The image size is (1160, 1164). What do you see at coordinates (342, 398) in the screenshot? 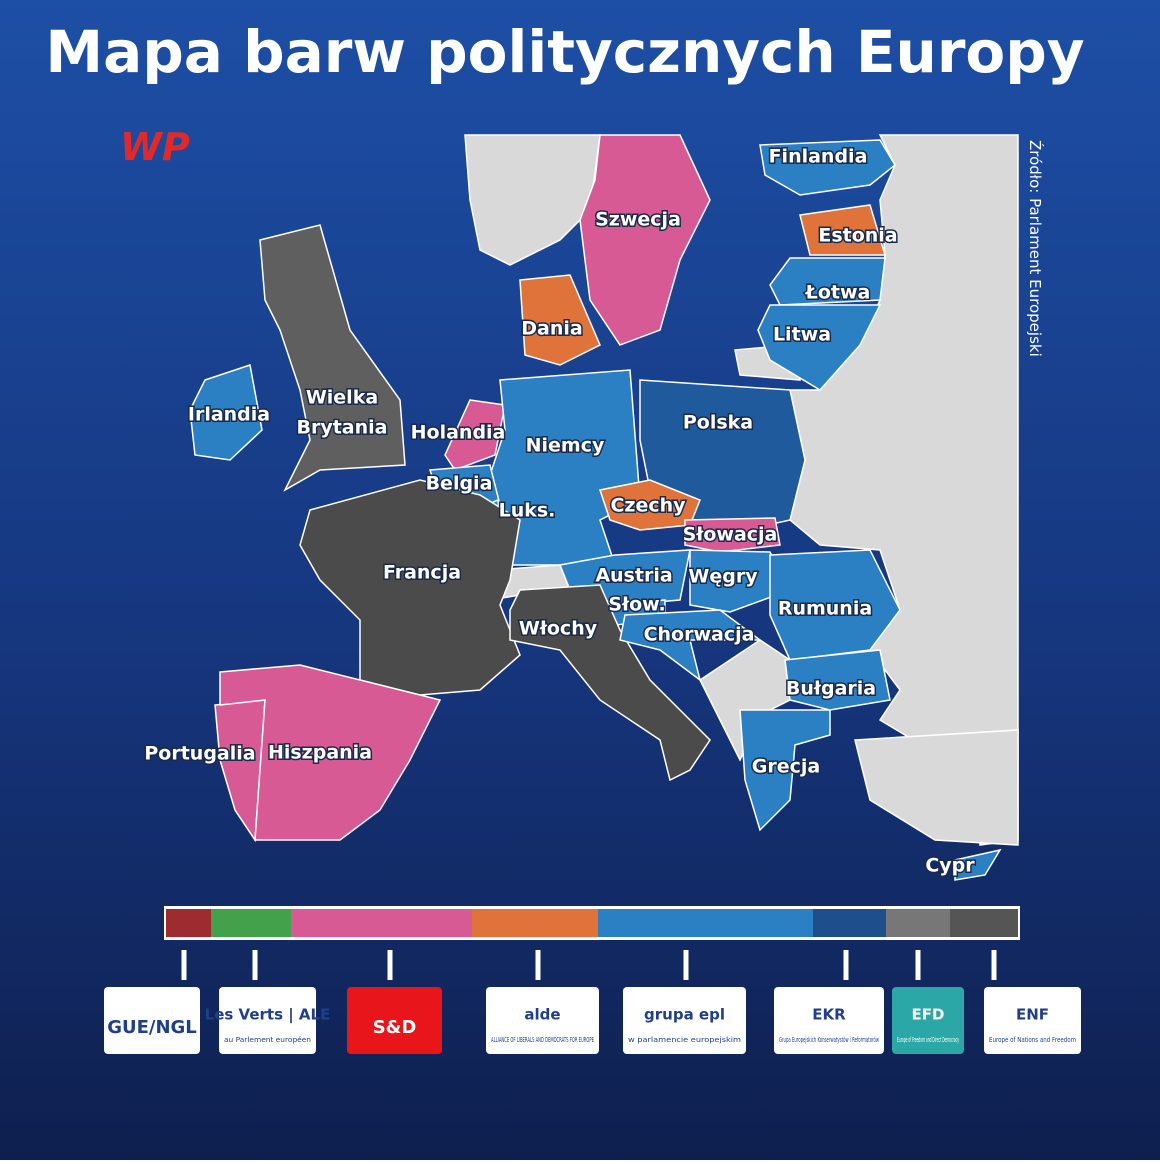
I see `country-label: Wielka` at bounding box center [342, 398].